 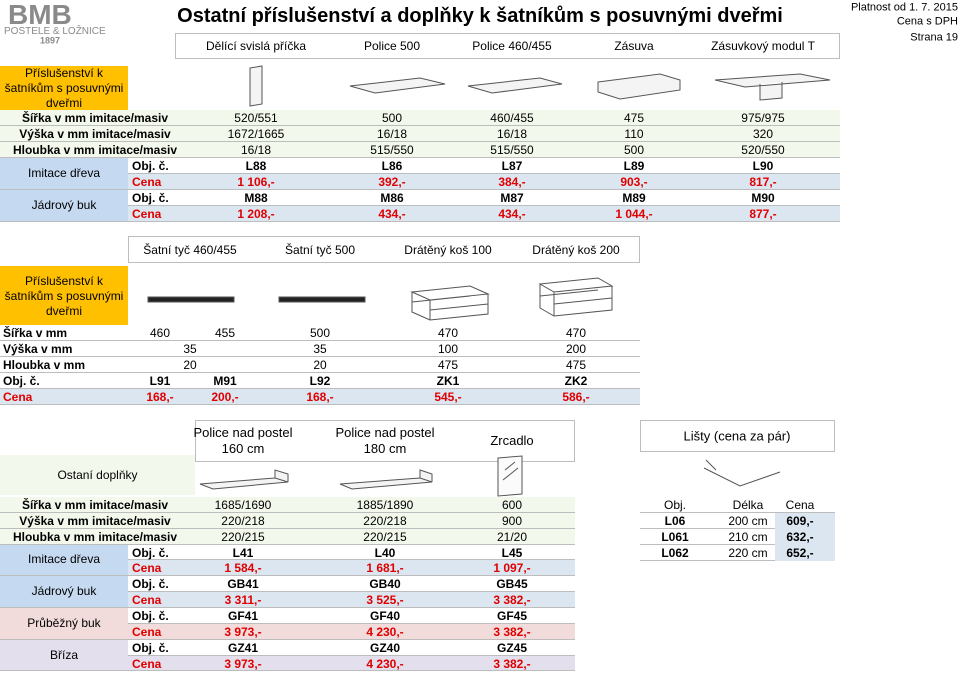 What do you see at coordinates (225, 397) in the screenshot?
I see `row-value: 200,-` at bounding box center [225, 397].